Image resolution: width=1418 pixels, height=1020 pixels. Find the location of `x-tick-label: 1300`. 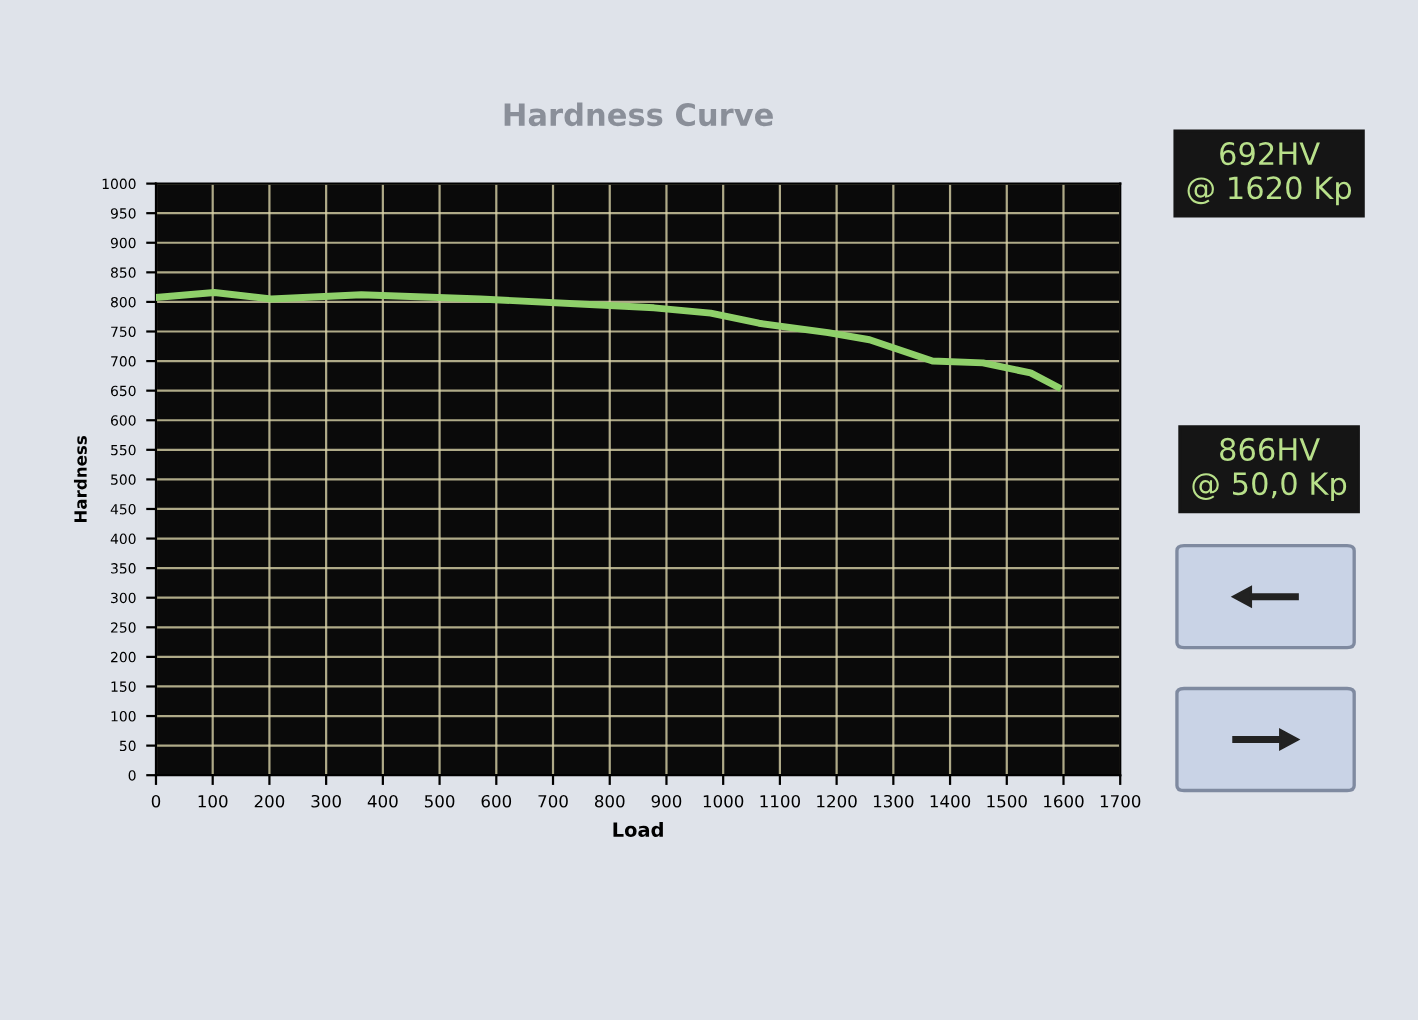

x-tick-label: 1300 is located at coordinates (893, 801).